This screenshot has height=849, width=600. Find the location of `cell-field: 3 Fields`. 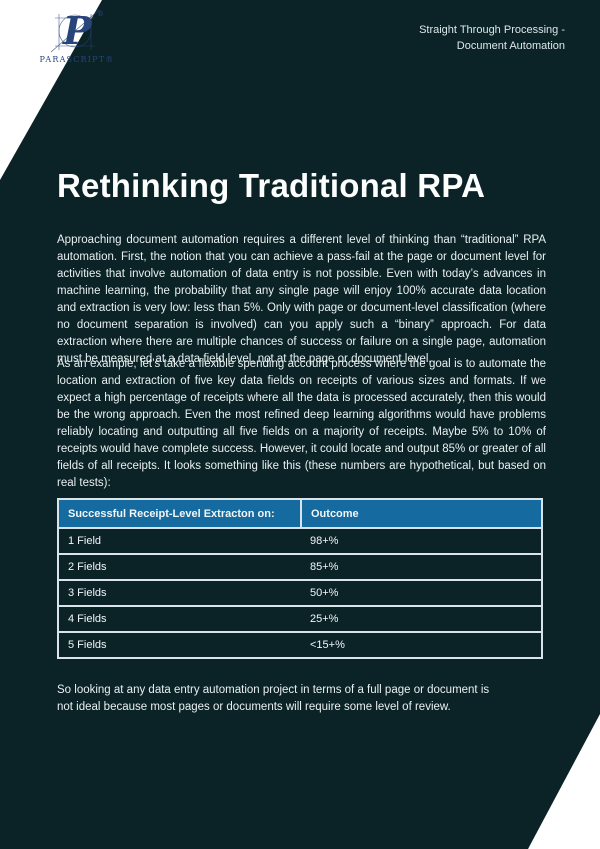

cell-field: 3 Fields is located at coordinates (179, 593).